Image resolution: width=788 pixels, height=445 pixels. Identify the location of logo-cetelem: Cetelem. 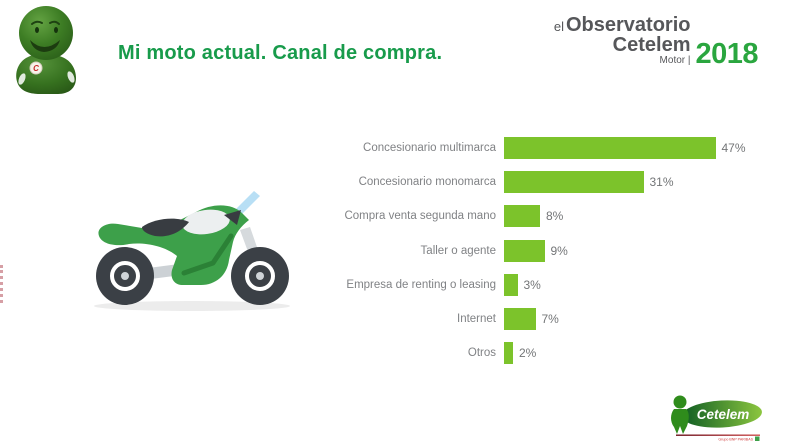
(651, 45).